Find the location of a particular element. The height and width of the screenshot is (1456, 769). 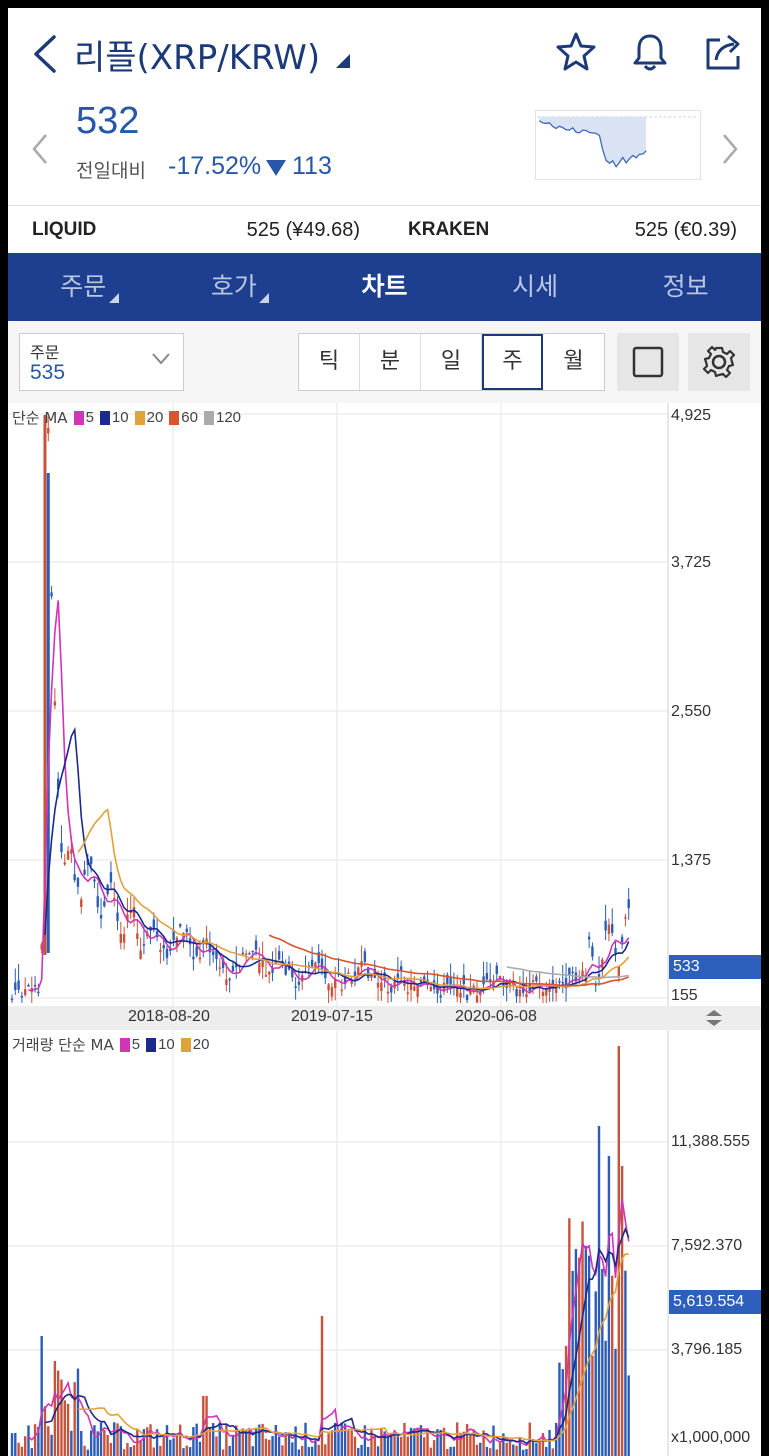

moving-average-line is located at coordinates (353, 899).